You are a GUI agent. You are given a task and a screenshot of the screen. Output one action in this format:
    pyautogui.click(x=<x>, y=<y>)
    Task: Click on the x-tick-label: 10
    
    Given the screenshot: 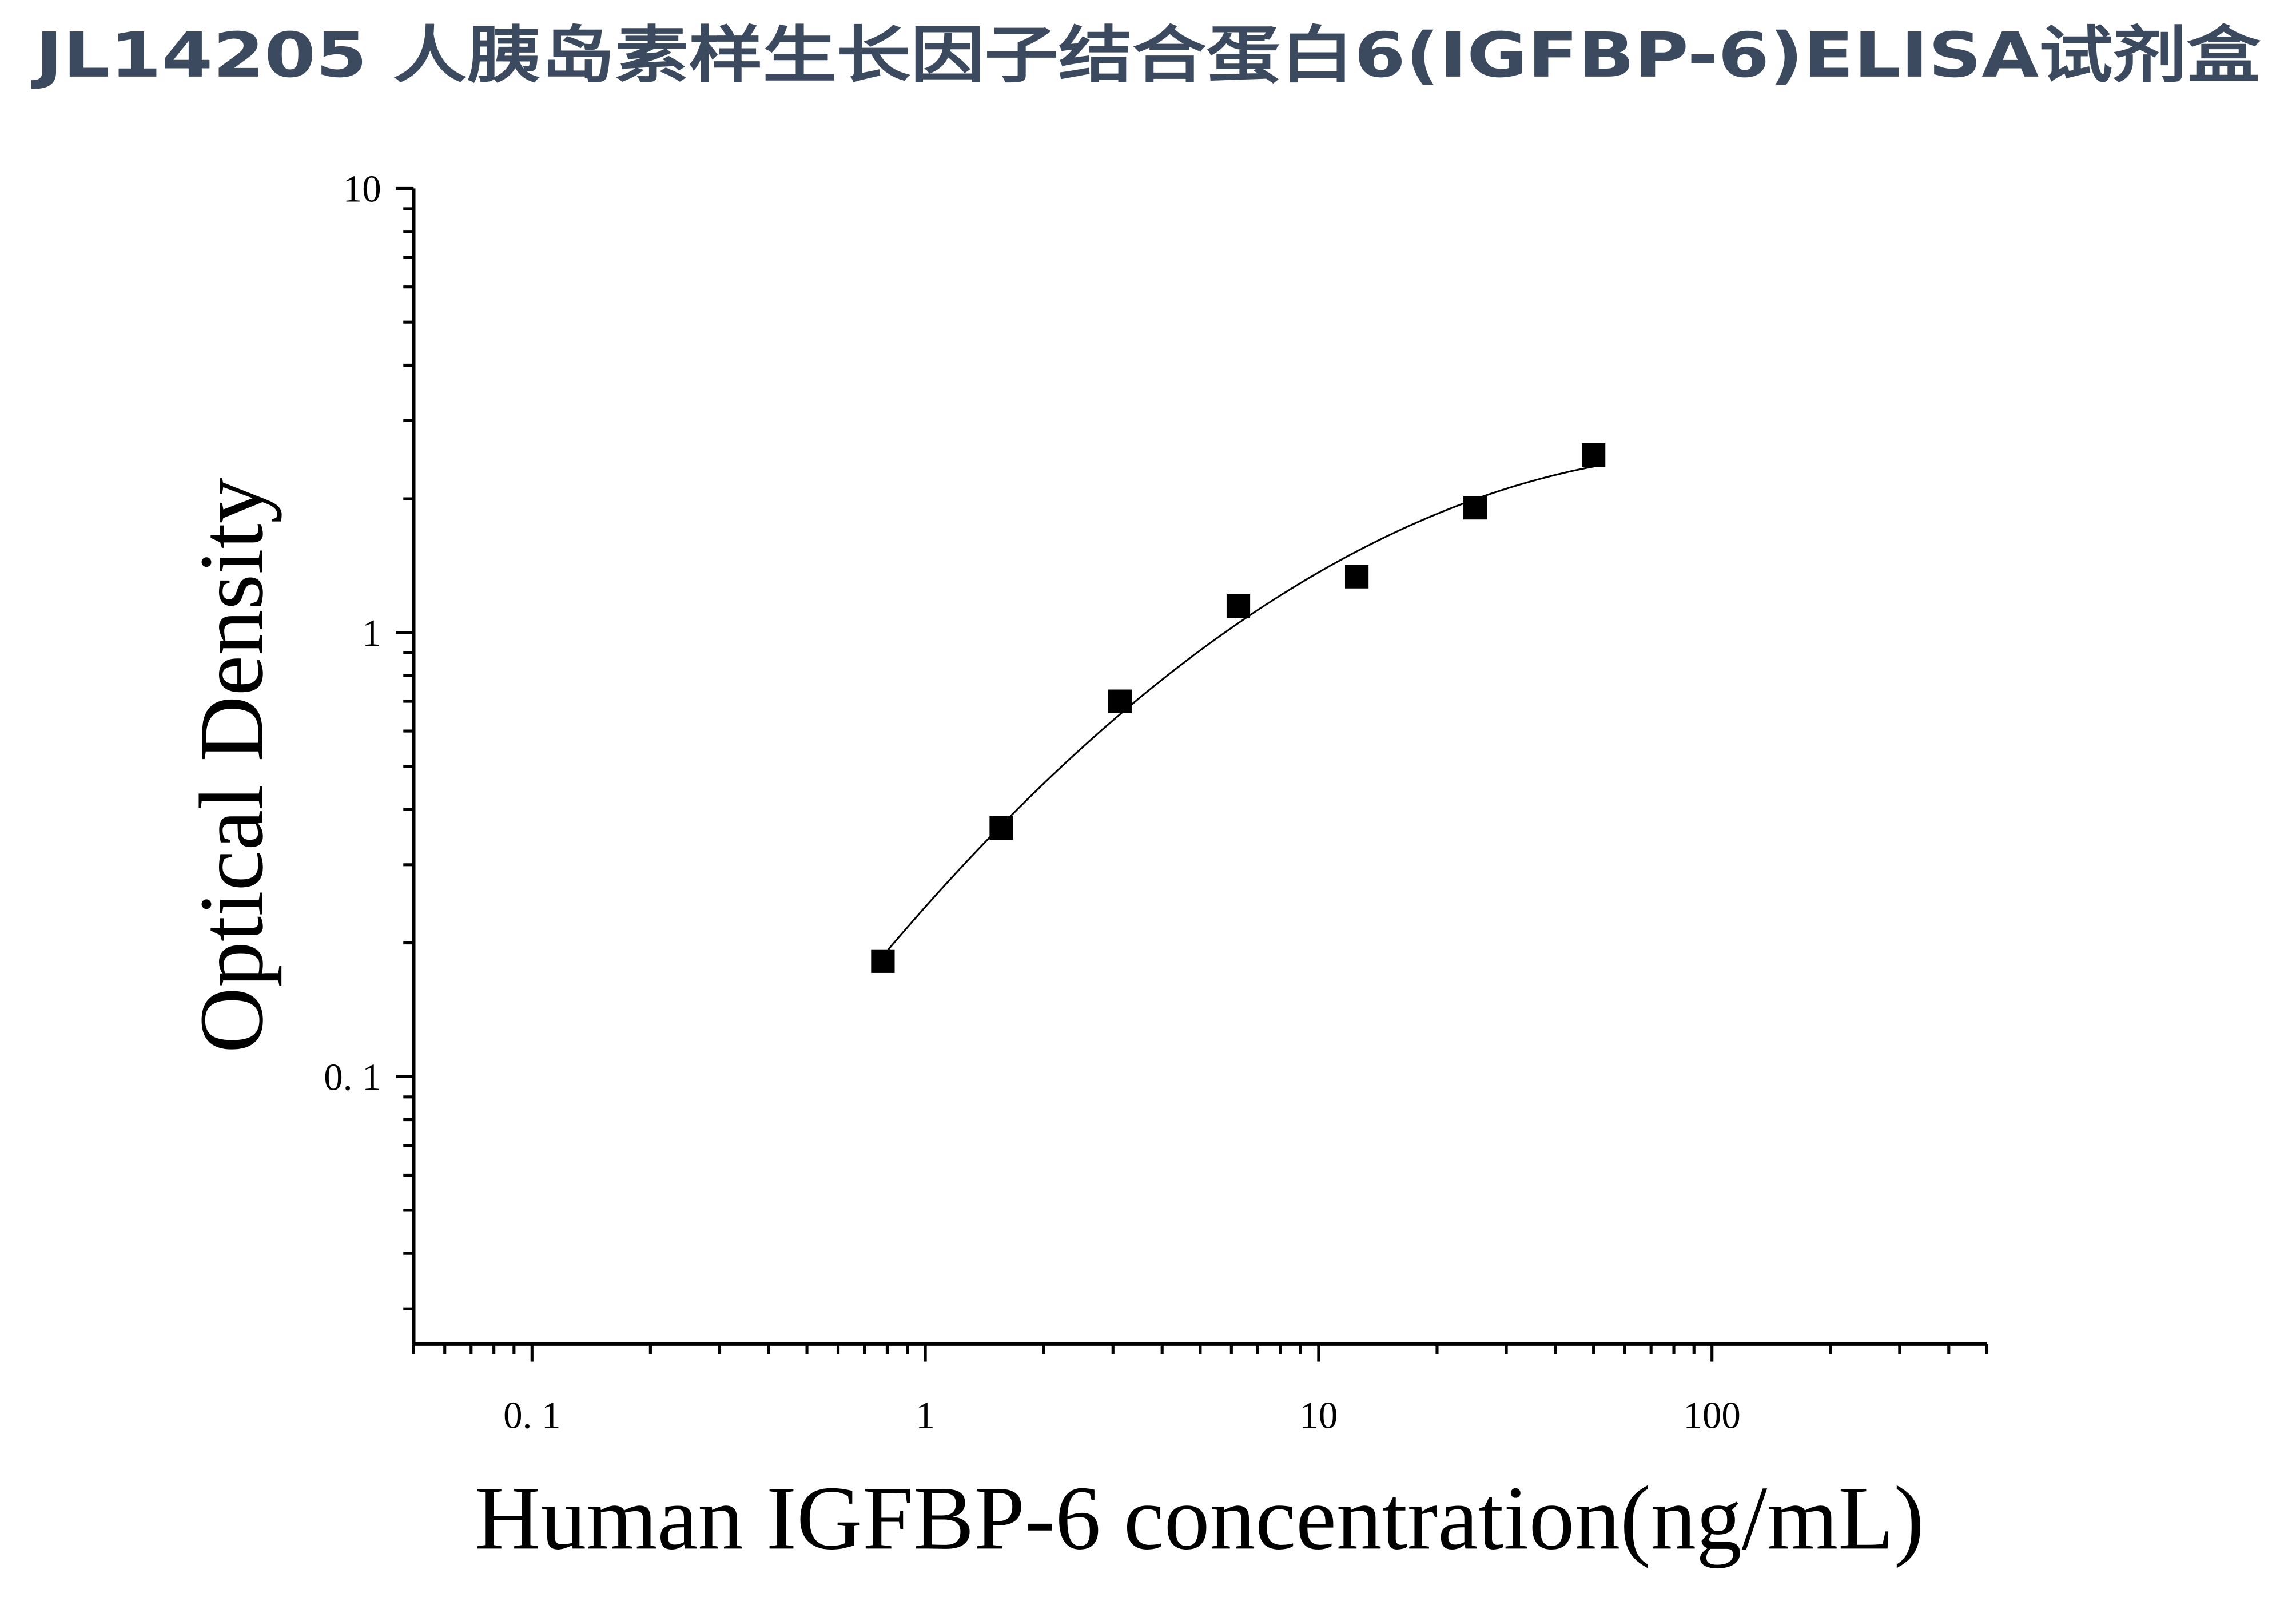 What is the action you would take?
    pyautogui.click(x=1319, y=1415)
    